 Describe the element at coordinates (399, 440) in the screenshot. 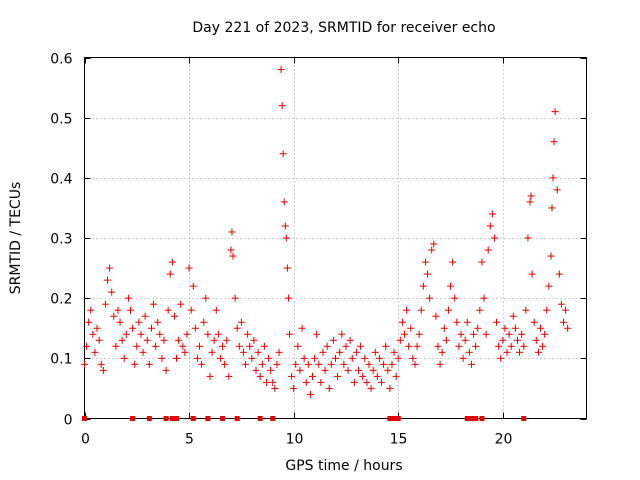

I see `x-tick-label: 15` at that location.